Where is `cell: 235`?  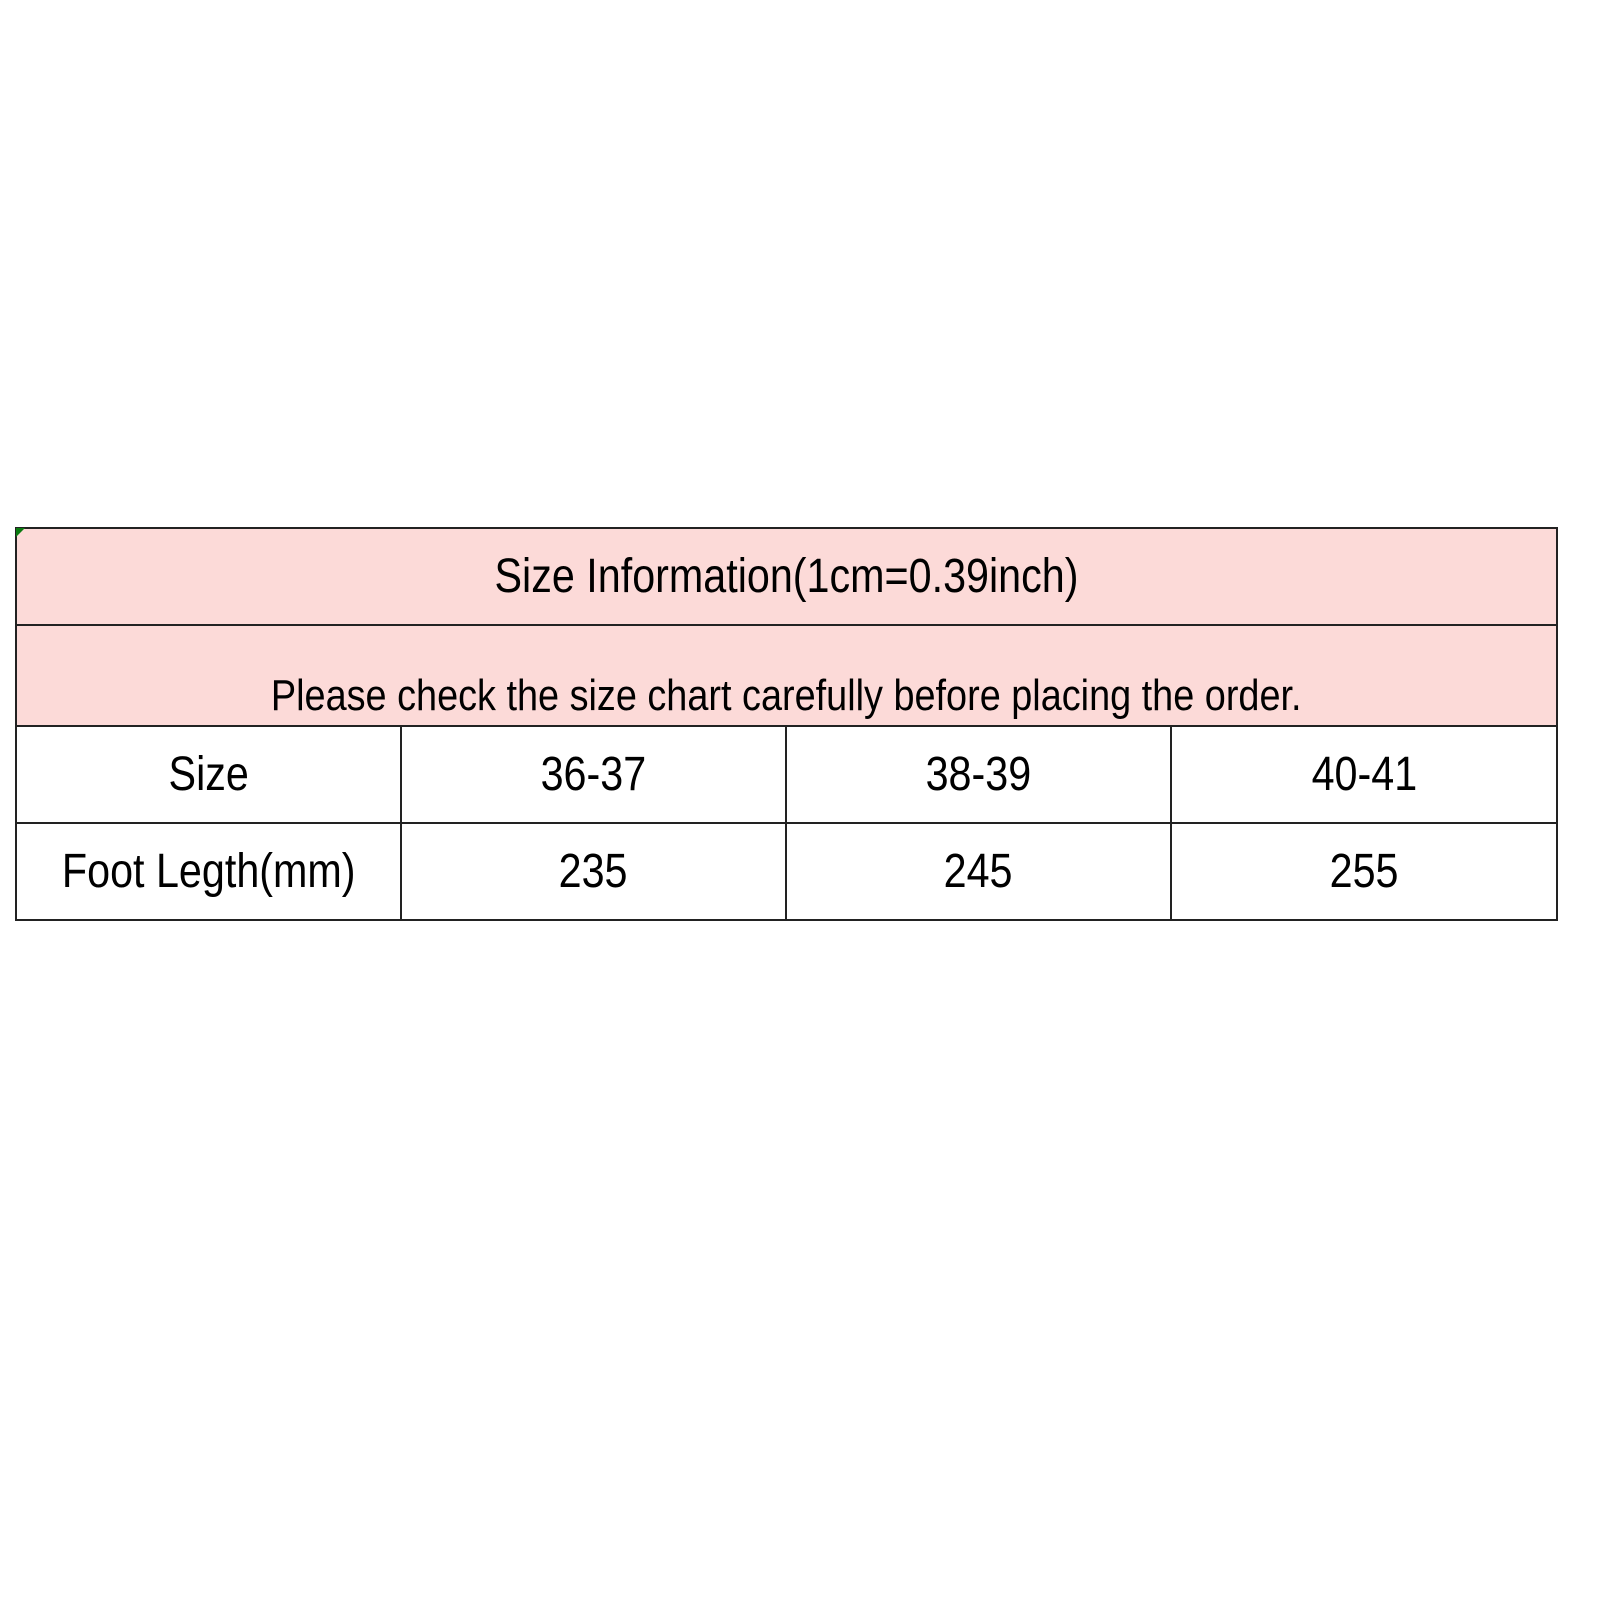 cell: 235 is located at coordinates (593, 871).